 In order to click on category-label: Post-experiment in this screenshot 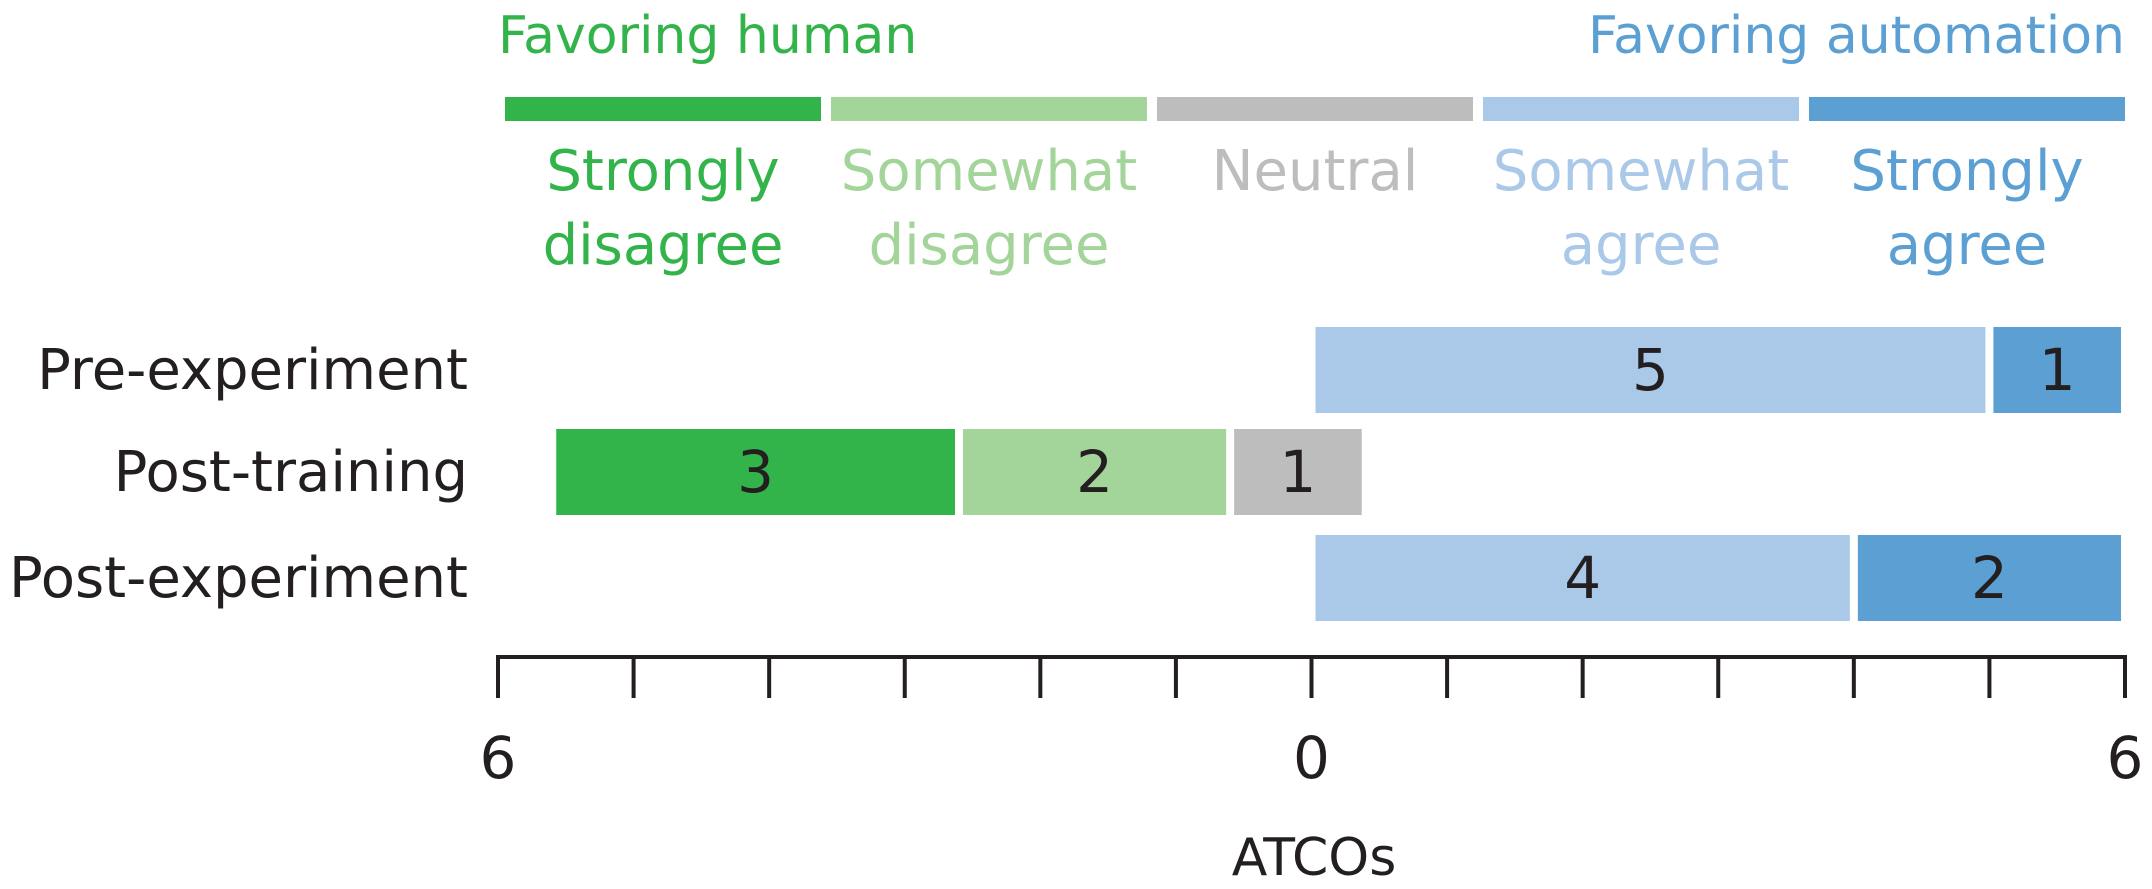, I will do `click(238, 578)`.